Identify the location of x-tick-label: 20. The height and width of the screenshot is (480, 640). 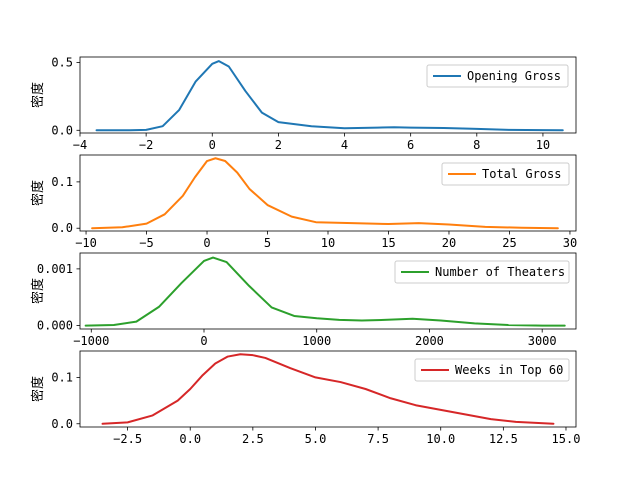
(449, 243).